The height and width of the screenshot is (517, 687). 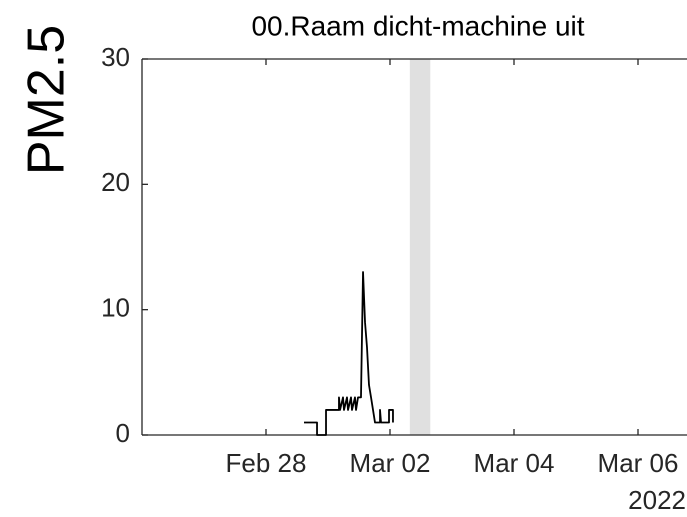 I want to click on shaded-region, so click(x=420, y=247).